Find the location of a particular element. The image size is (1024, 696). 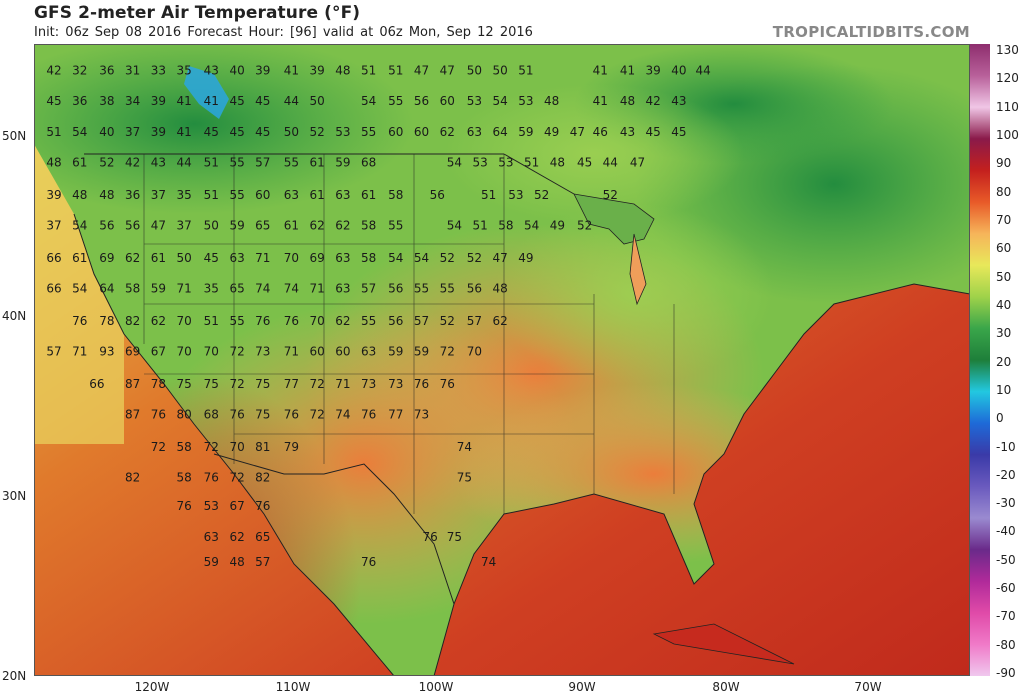

temp-value: 41 is located at coordinates (600, 71).